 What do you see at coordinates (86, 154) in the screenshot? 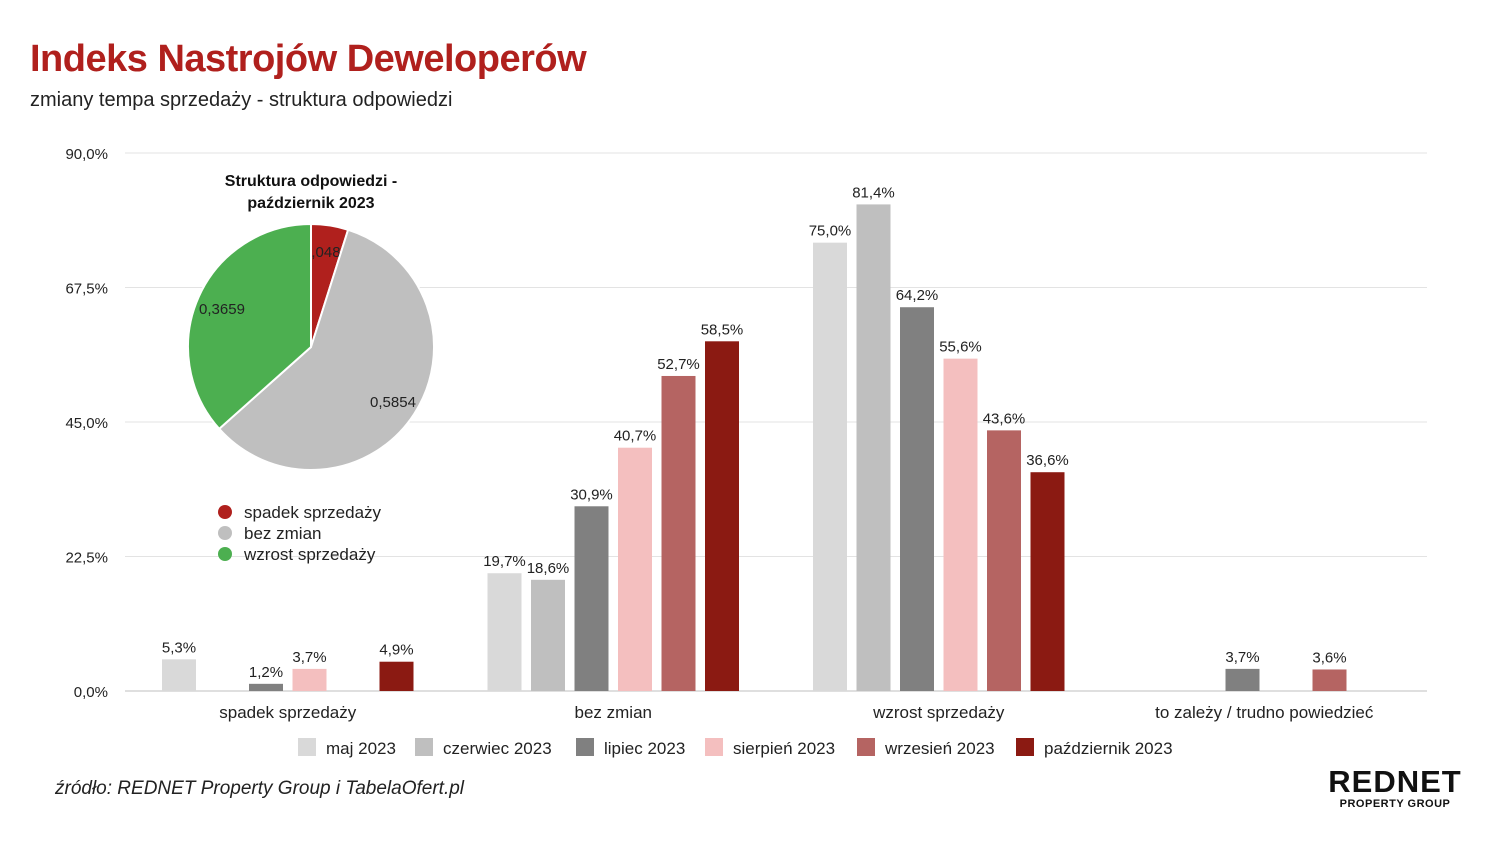
I see `y-tick-label: 90,0%` at bounding box center [86, 154].